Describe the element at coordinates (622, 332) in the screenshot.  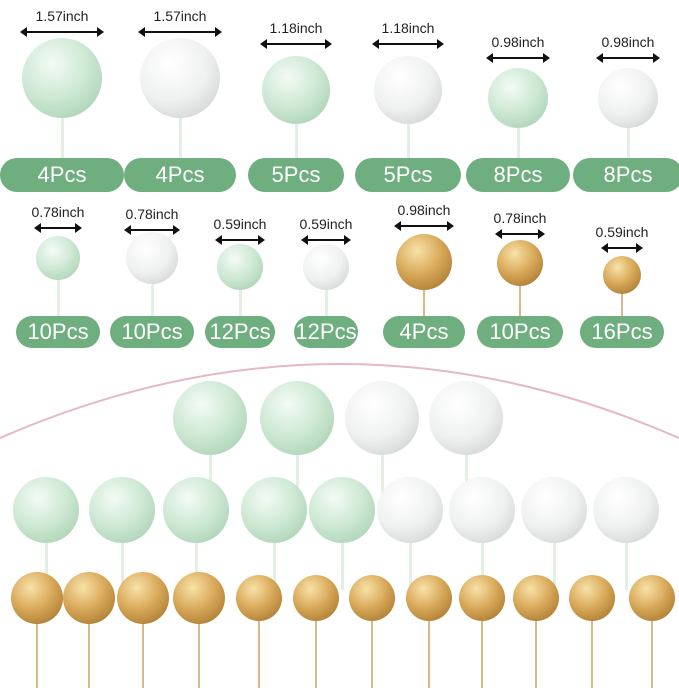
I see `count-badge: 16Pcs` at that location.